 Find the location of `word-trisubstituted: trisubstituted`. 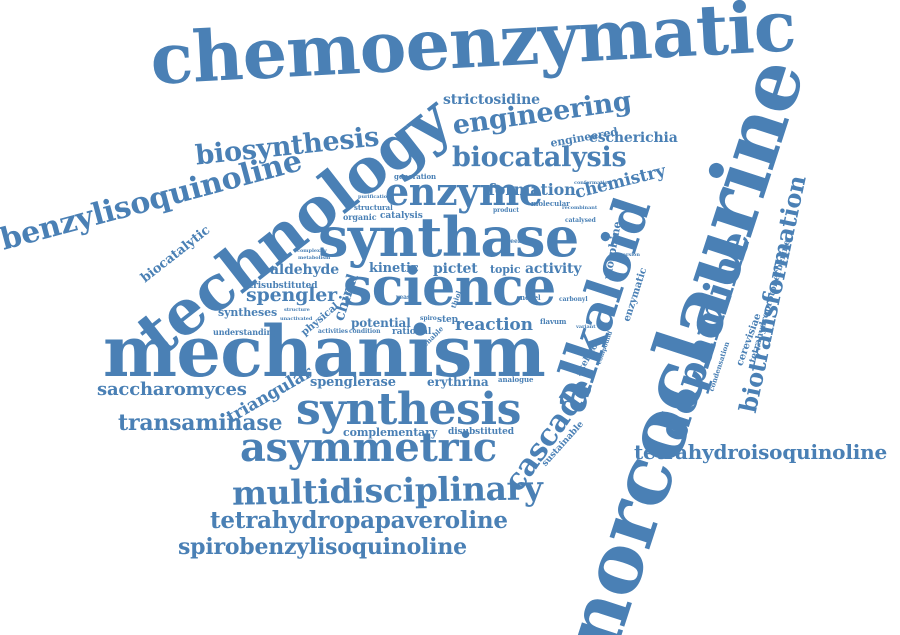

word-trisubstituted: trisubstituted is located at coordinates (283, 286).